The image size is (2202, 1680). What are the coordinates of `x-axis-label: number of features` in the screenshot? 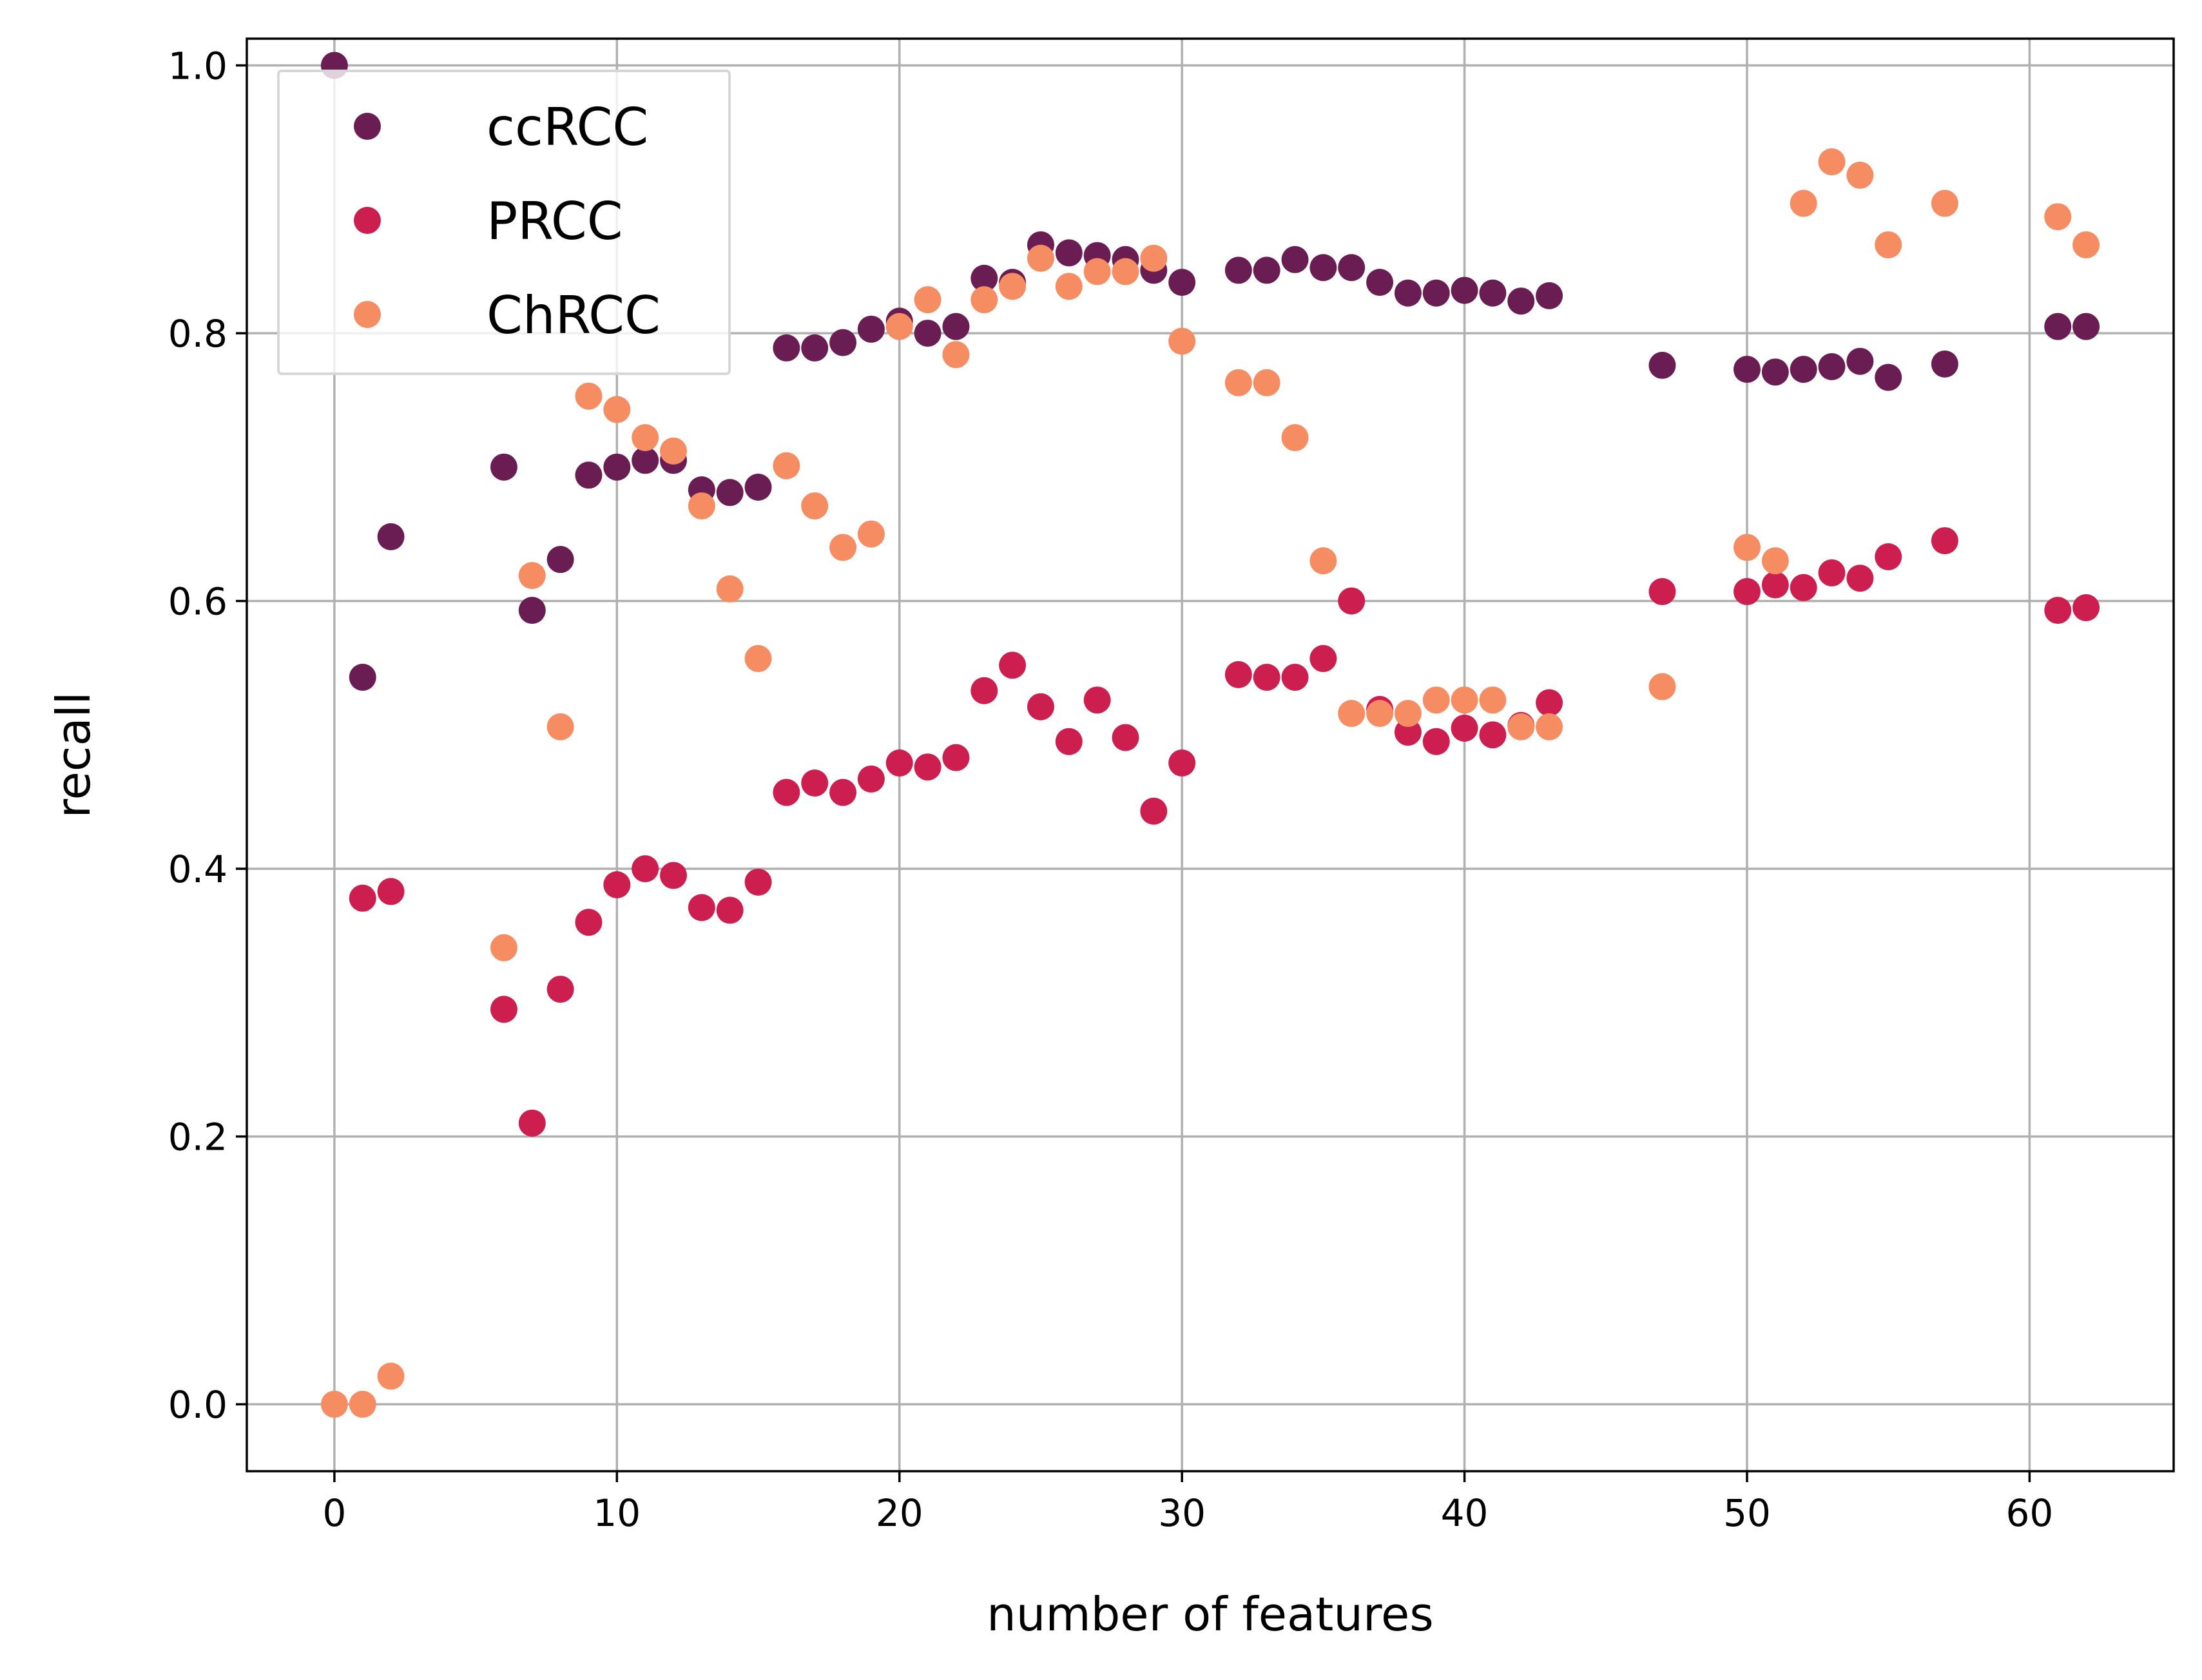 It's located at (1210, 1614).